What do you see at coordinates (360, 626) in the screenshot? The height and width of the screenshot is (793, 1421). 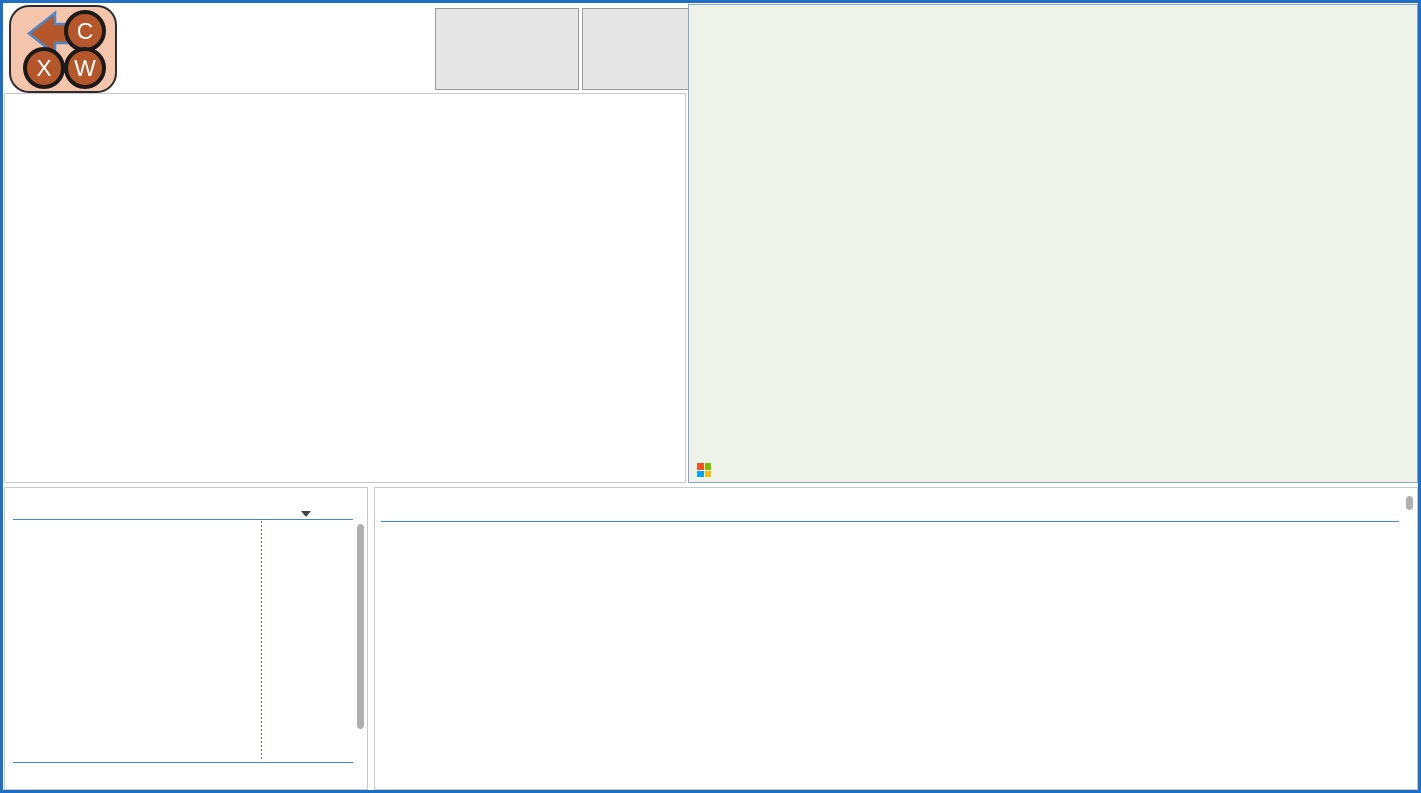 I see `ward-table-scrollbar` at bounding box center [360, 626].